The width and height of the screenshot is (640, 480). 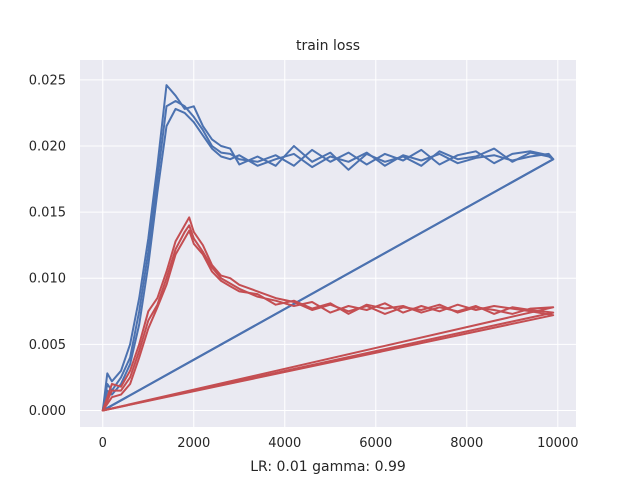 I want to click on x-tick-label: 10000, so click(x=557, y=443).